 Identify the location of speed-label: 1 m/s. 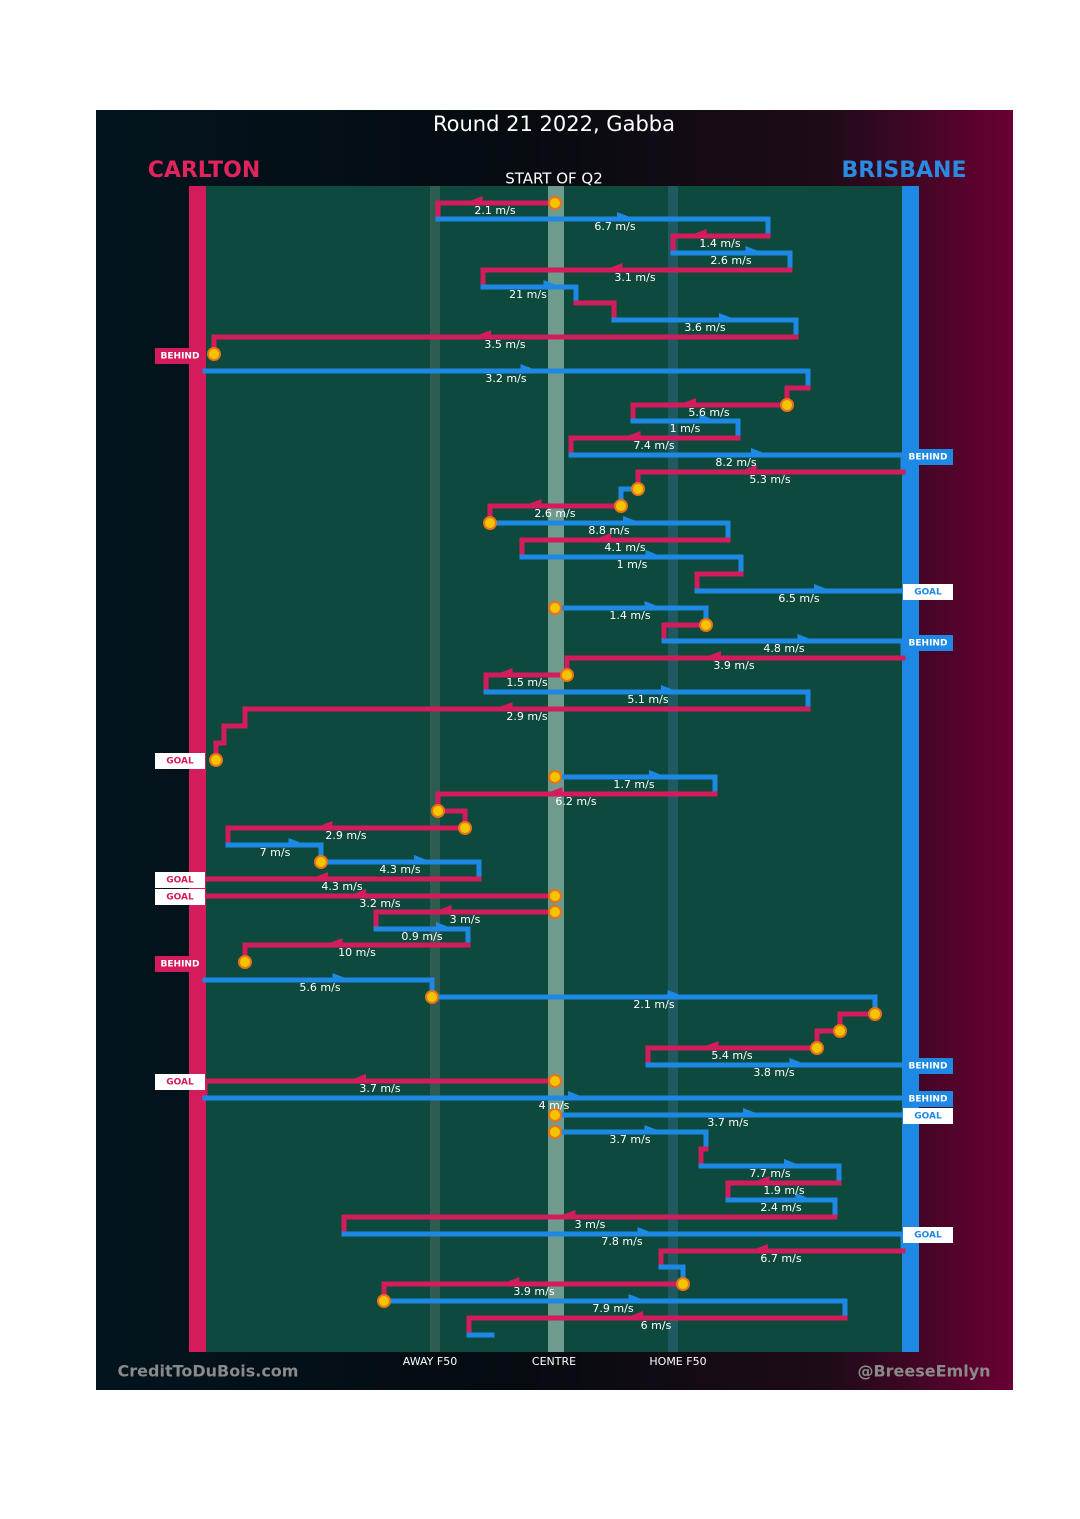
(685, 428).